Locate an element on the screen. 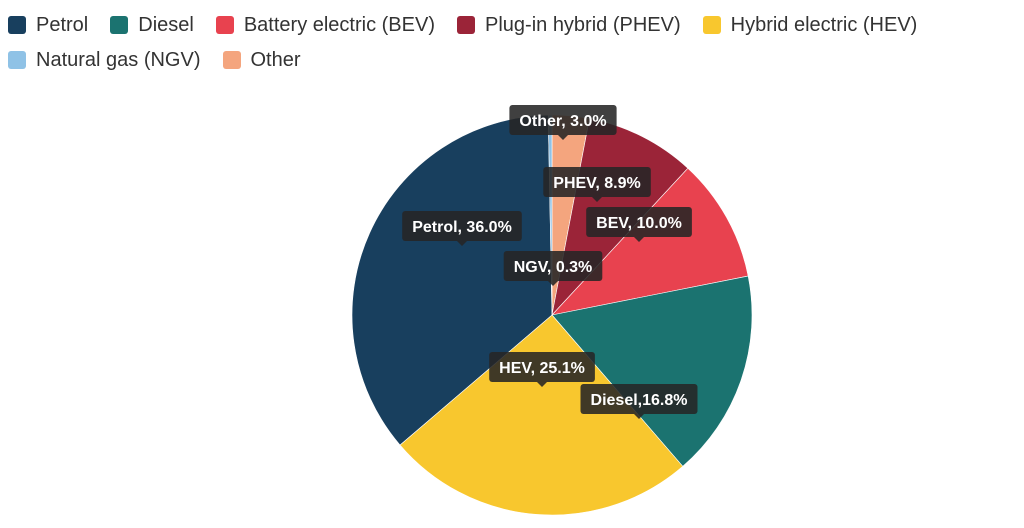 The width and height of the screenshot is (1024, 528). data-label-petrol: Petrol, 36.0% is located at coordinates (462, 228).